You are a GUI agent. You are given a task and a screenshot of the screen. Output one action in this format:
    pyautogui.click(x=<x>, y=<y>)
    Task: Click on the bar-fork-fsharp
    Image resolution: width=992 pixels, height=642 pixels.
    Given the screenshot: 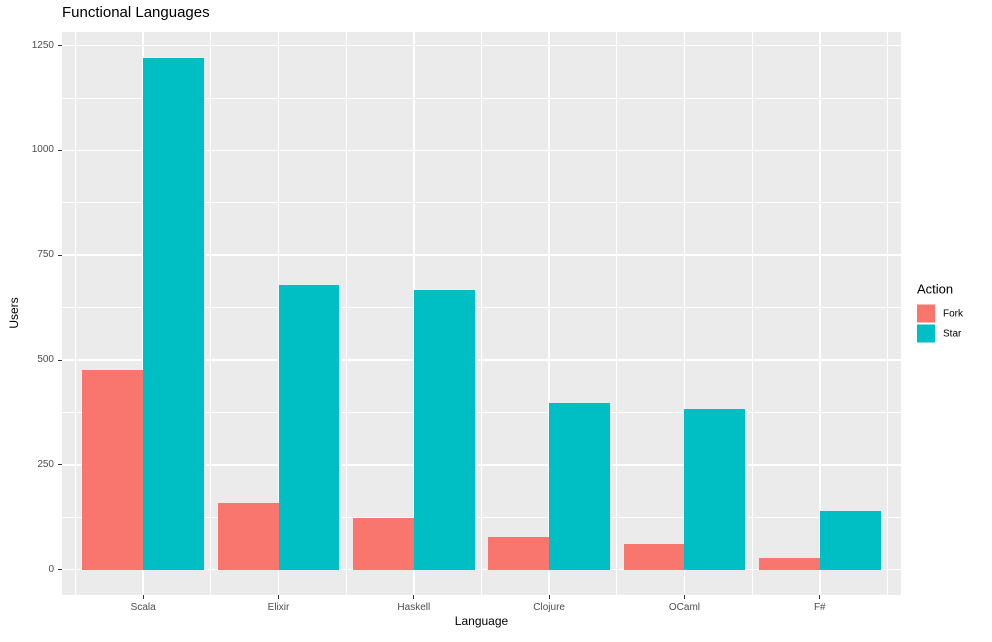 What is the action you would take?
    pyautogui.click(x=789, y=563)
    